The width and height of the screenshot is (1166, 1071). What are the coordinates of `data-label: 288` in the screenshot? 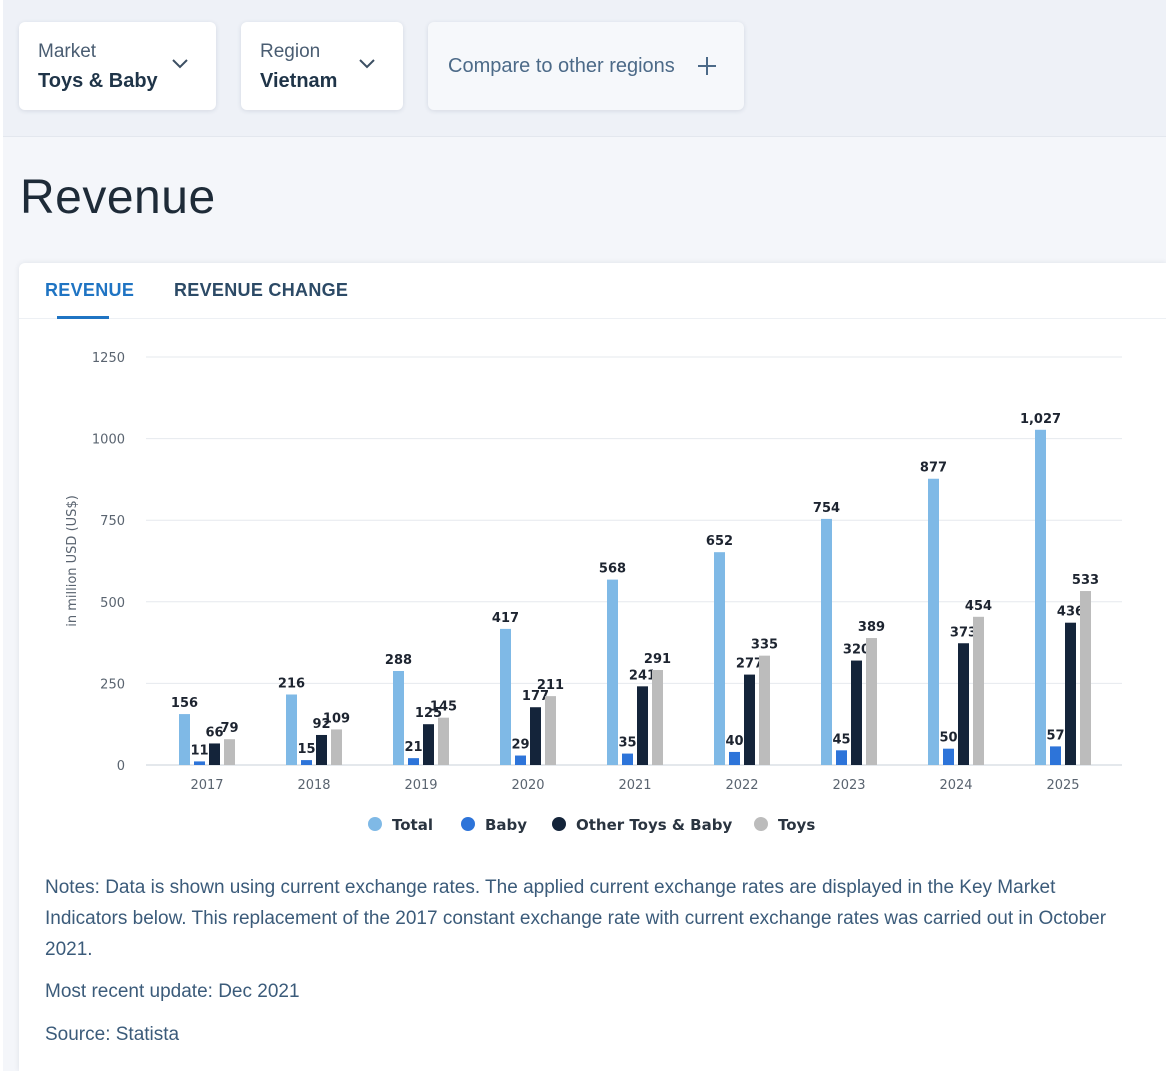 It's located at (398, 660).